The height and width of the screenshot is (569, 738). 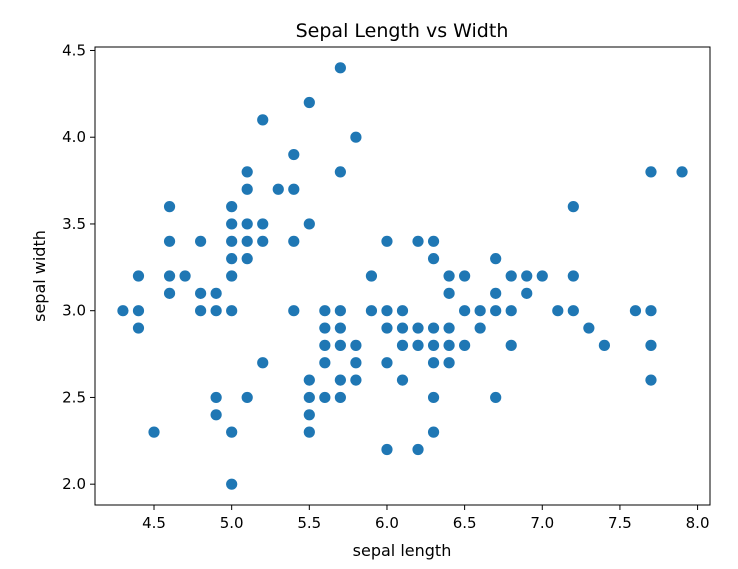 What do you see at coordinates (620, 523) in the screenshot?
I see `x-tick-label: 7.5` at bounding box center [620, 523].